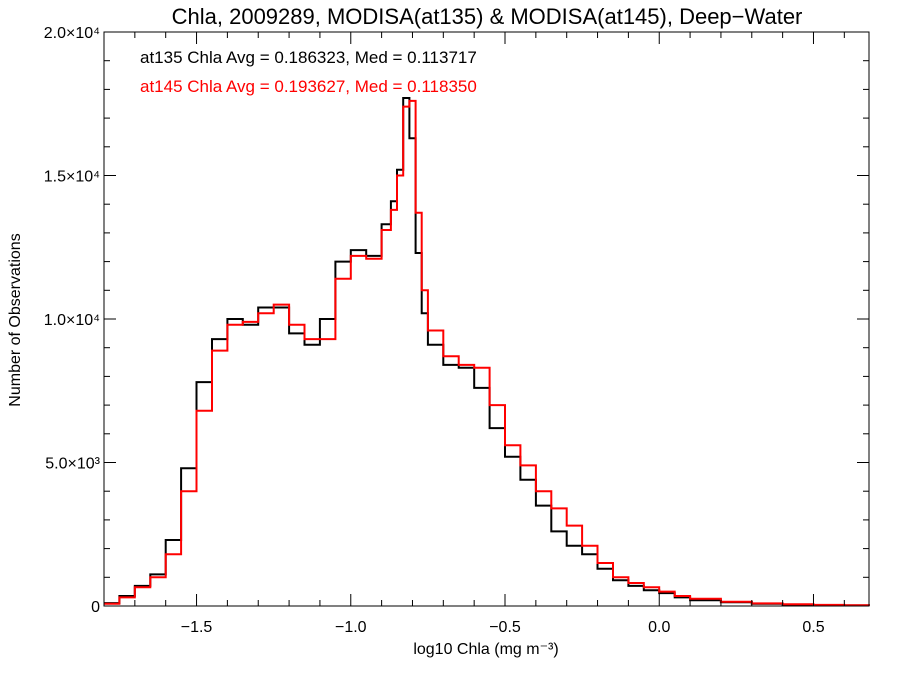  I want to click on y-tick-label: 1.0×10⁴, so click(72, 320).